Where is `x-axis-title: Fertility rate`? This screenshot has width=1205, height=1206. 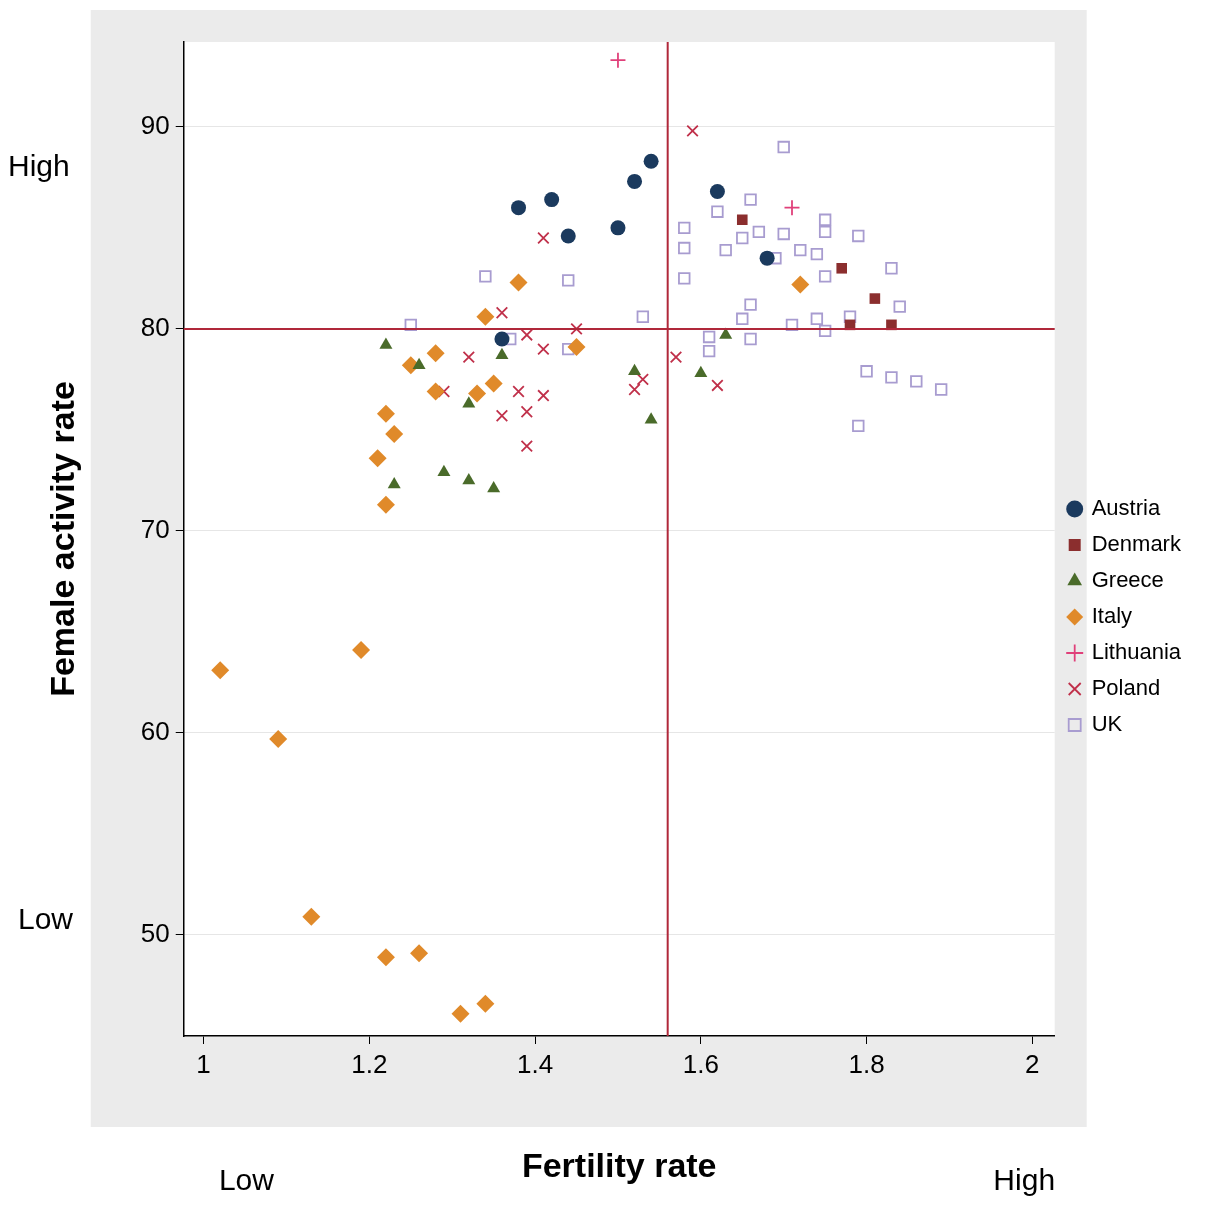
x-axis-title: Fertility rate is located at coordinates (619, 1164).